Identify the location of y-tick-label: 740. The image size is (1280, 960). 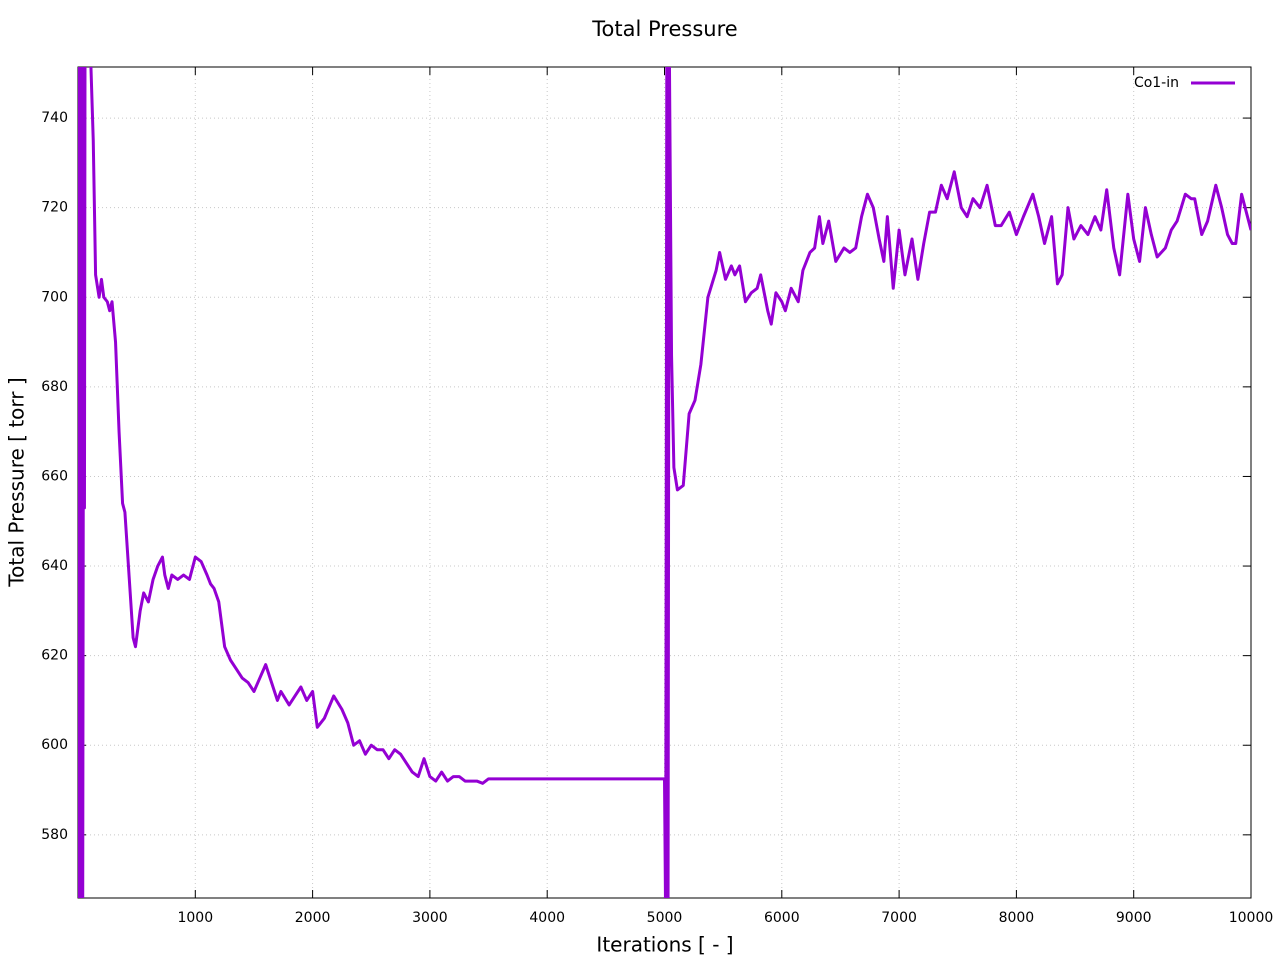
(54, 118).